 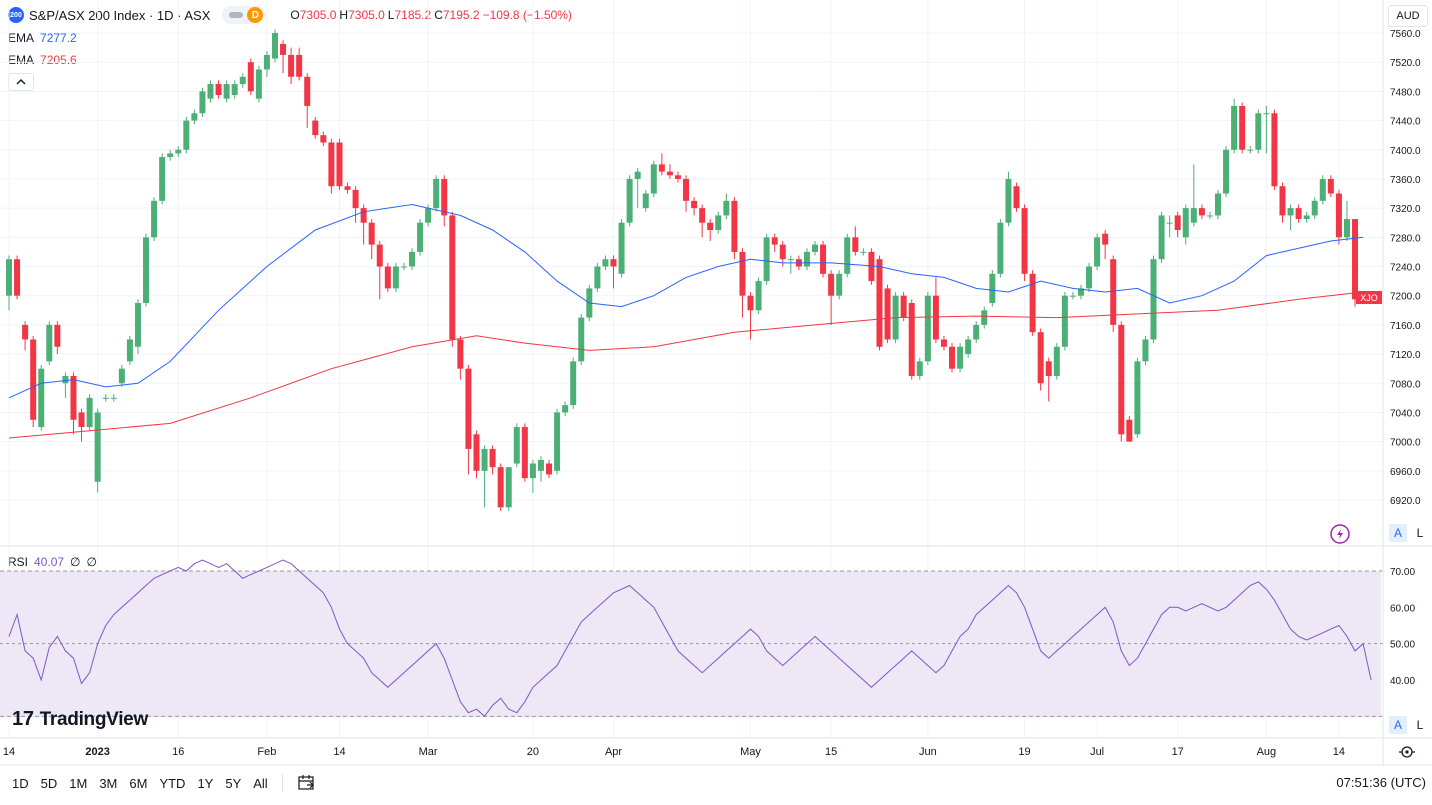 What do you see at coordinates (1405, 238) in the screenshot?
I see `price-tick-label: 7280.0` at bounding box center [1405, 238].